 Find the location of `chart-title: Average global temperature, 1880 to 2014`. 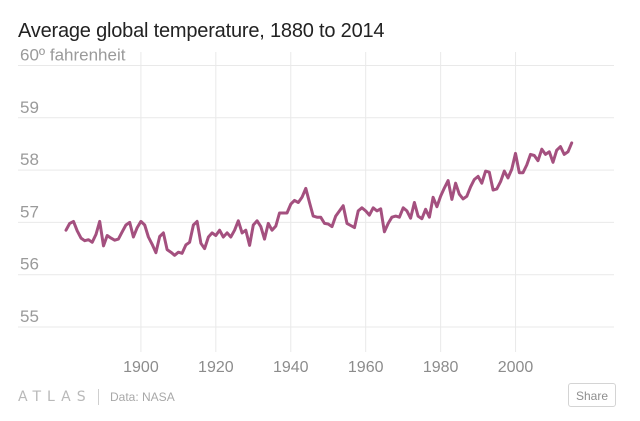

chart-title: Average global temperature, 1880 to 2014 is located at coordinates (201, 31).